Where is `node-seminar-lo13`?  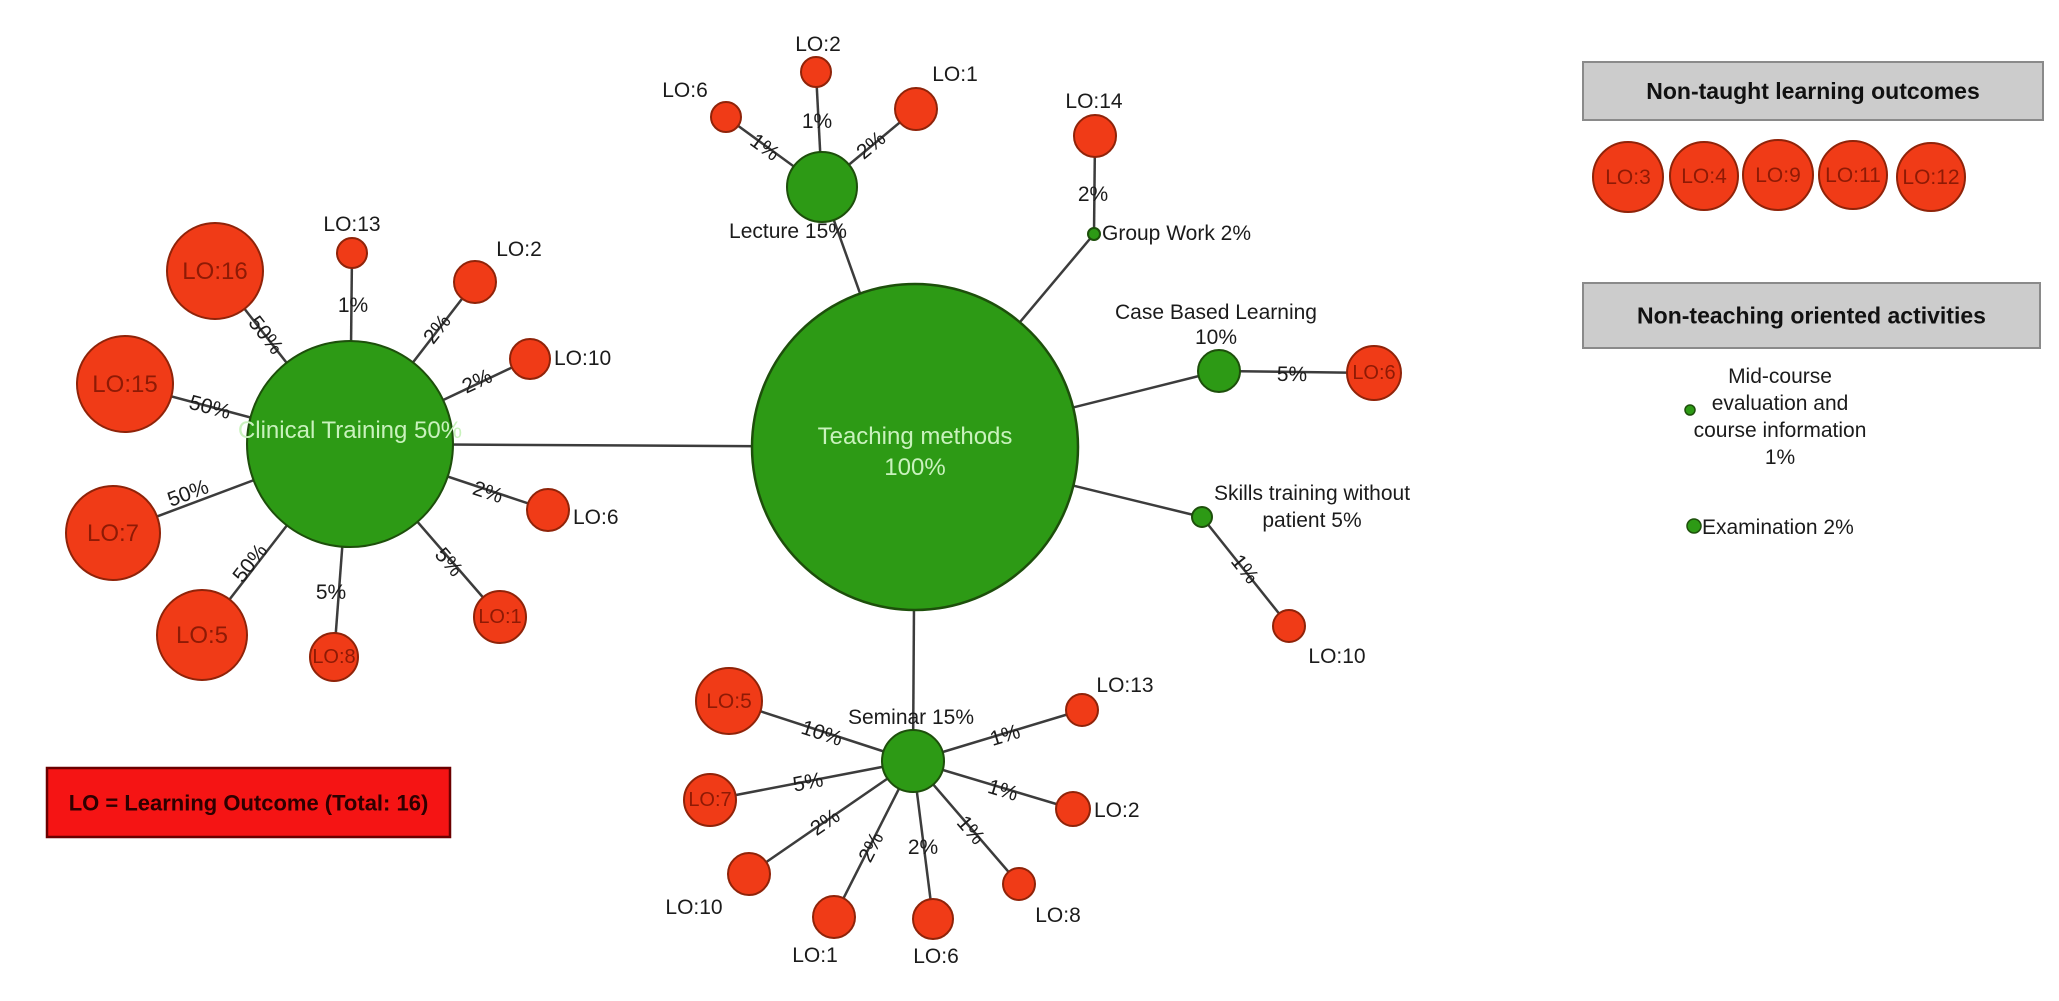
node-seminar-lo13 is located at coordinates (1082, 710).